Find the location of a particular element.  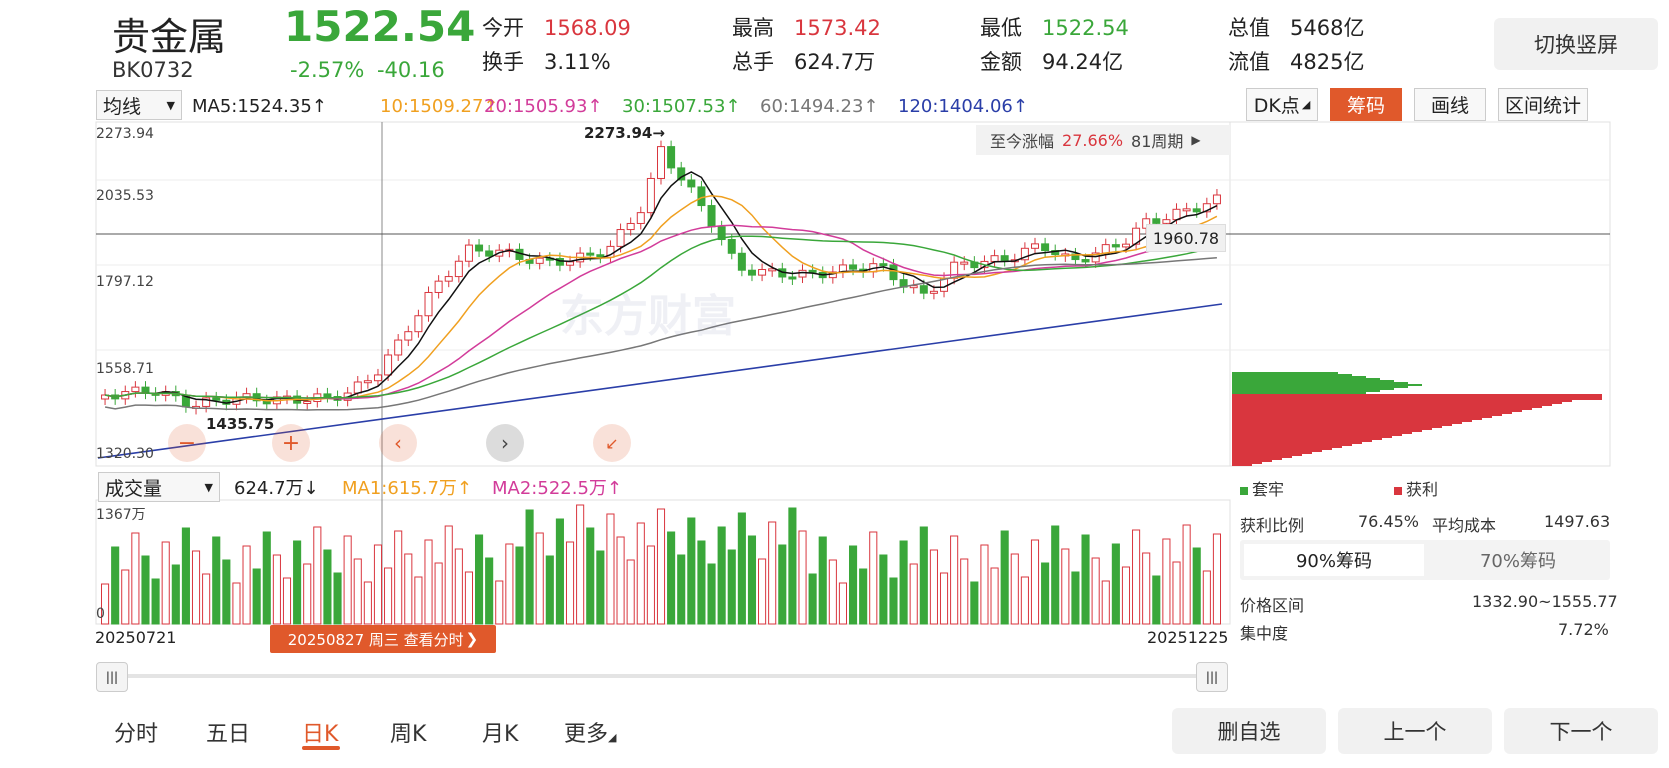

legend-trapped-label: 套牢 is located at coordinates (1268, 489).